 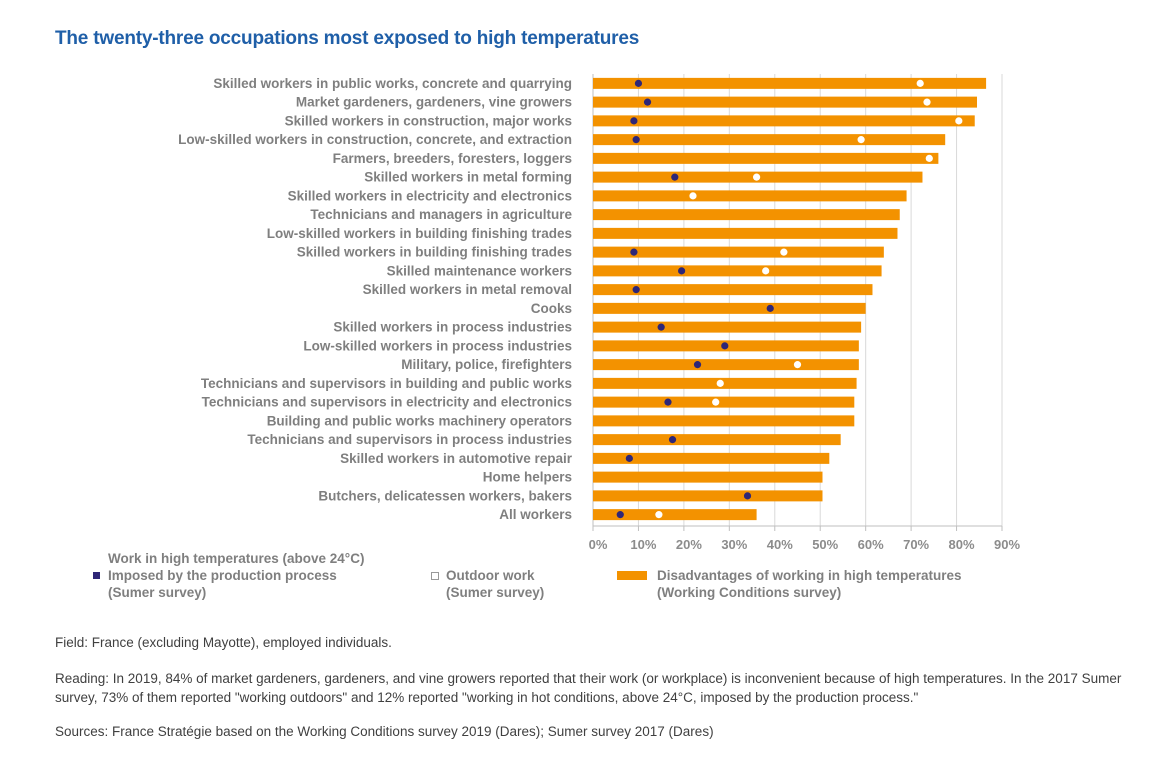 I want to click on category-label: Cooks, so click(x=551, y=308).